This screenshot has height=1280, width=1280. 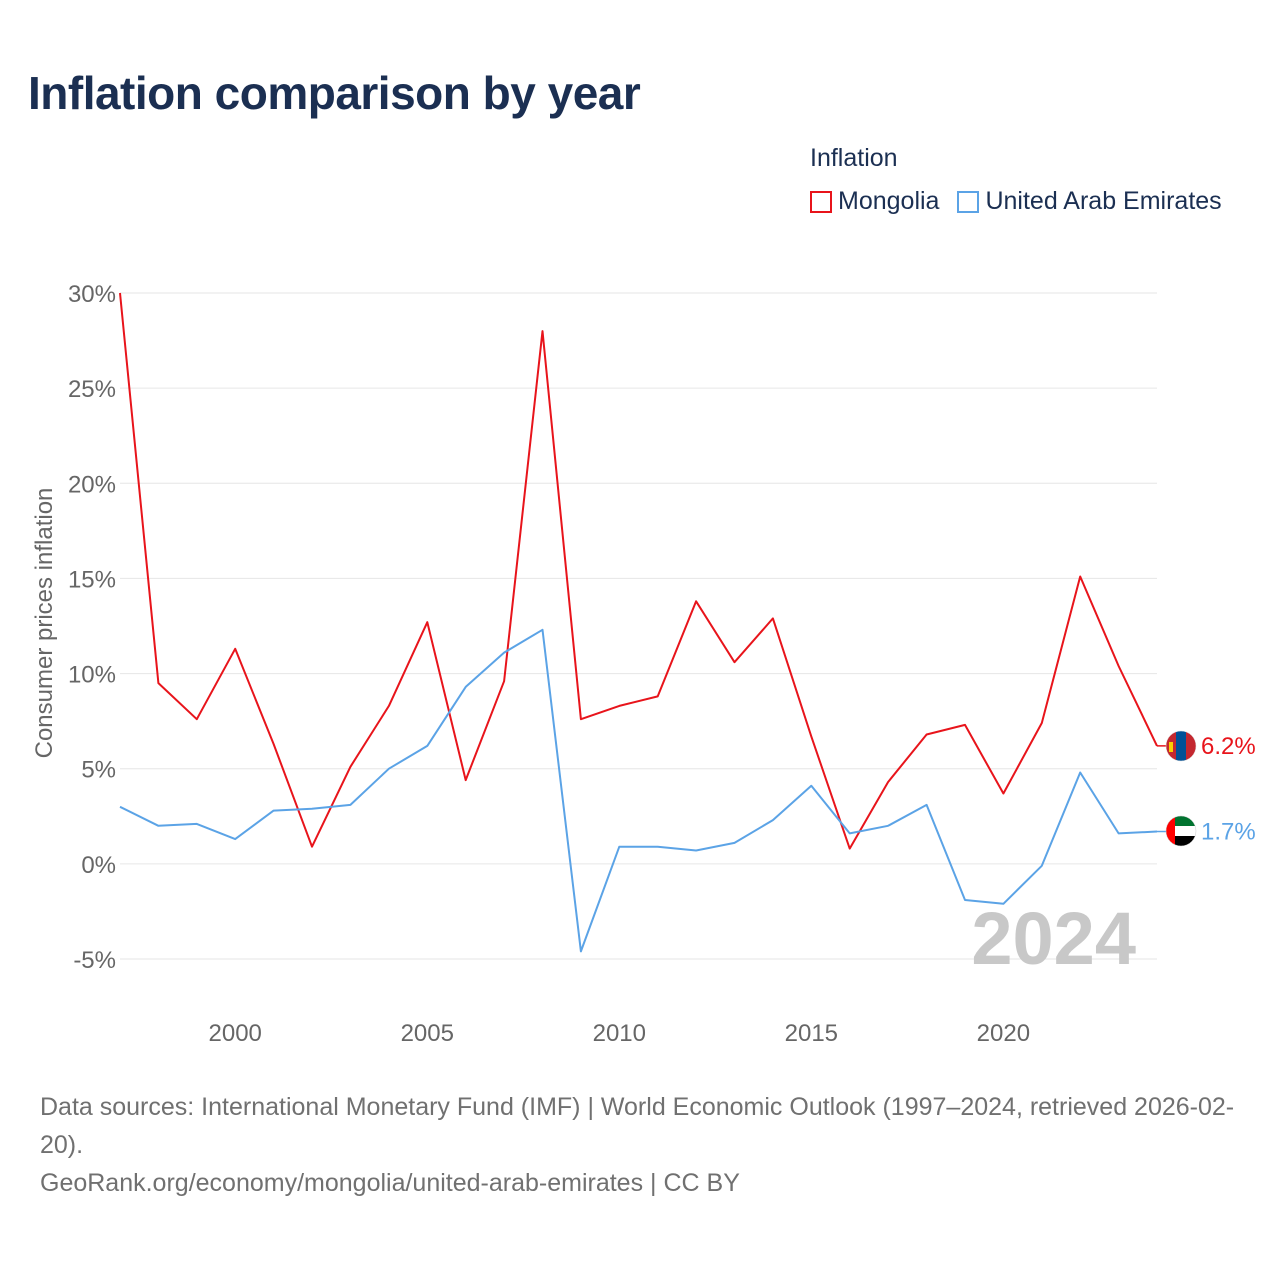 I want to click on x-tick-label: 2005, so click(x=427, y=1033).